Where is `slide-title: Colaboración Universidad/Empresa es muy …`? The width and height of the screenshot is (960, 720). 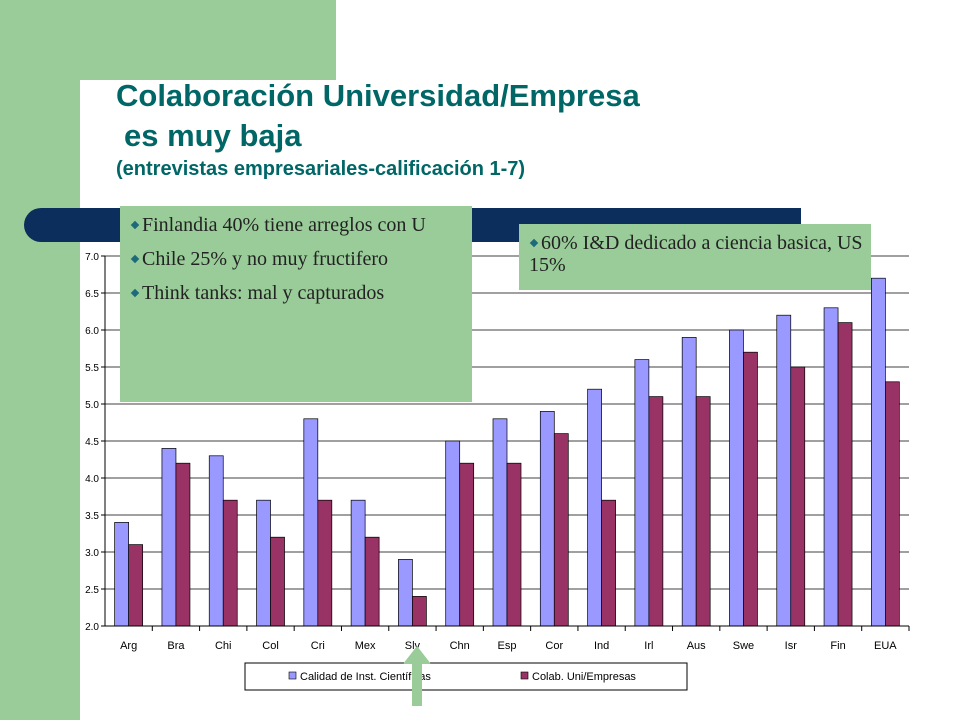 slide-title: Colaboración Universidad/Empresa es muy … is located at coordinates (526, 129).